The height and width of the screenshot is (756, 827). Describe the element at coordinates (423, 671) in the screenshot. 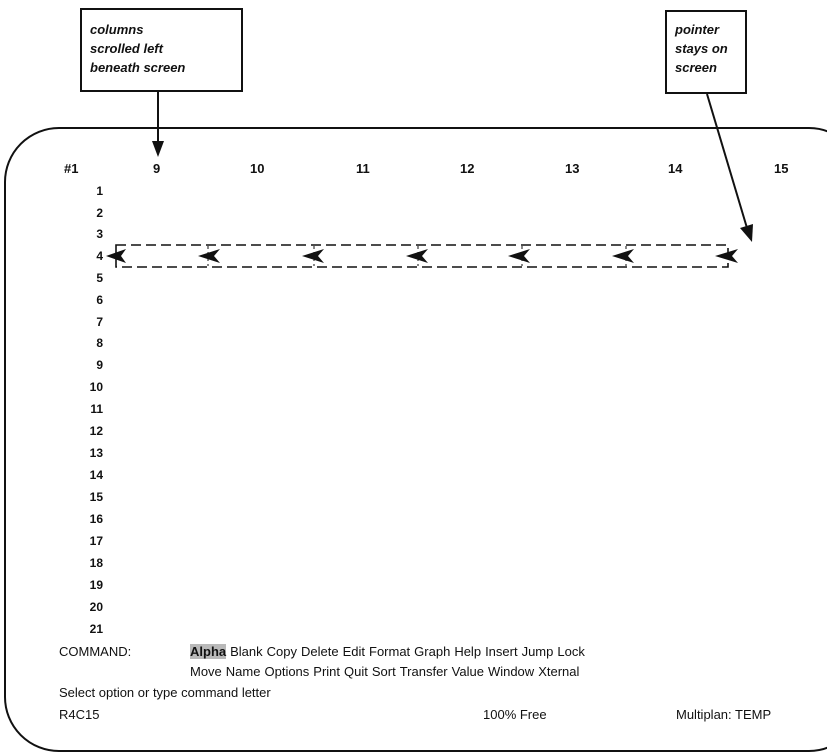

I see `menu-item-transfer: Transfer` at that location.